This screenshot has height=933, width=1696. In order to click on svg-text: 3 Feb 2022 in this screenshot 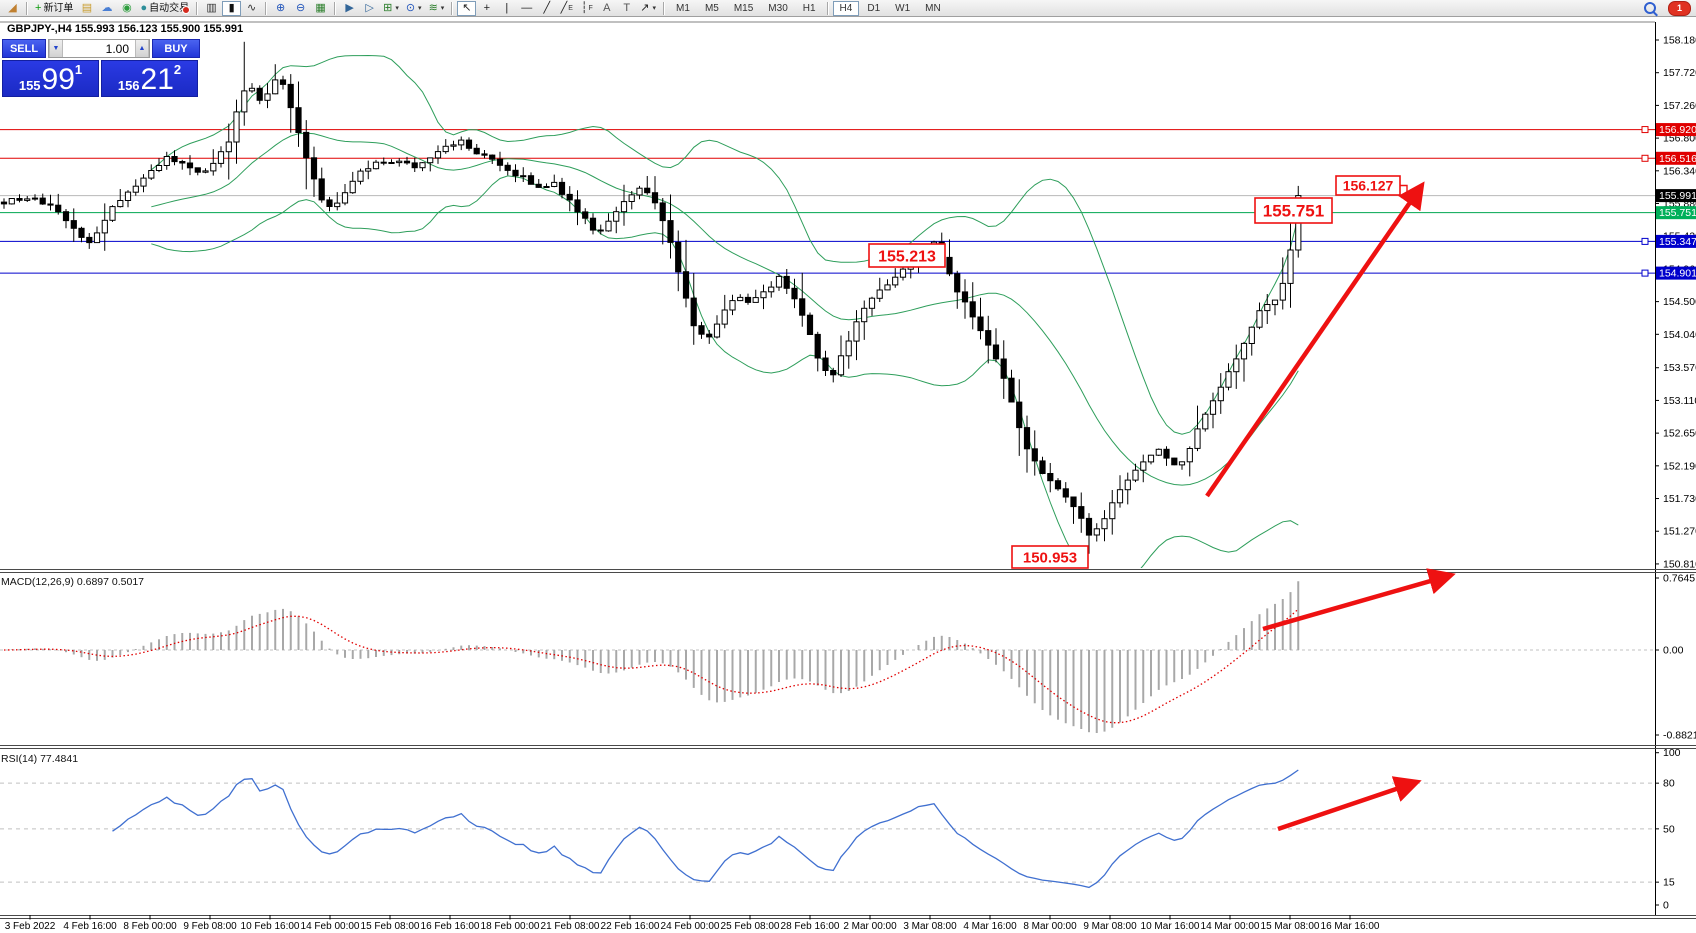, I will do `click(30, 926)`.